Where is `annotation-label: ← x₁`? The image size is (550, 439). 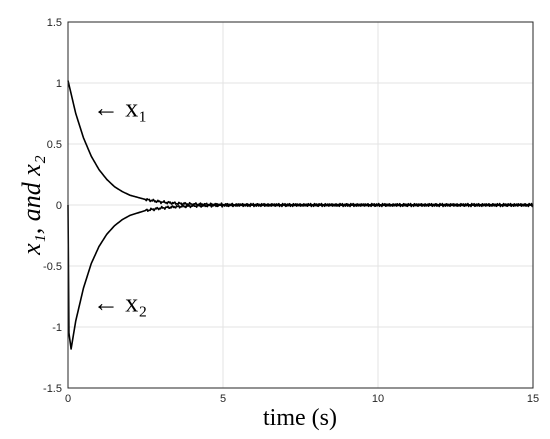 annotation-label: ← x₁ is located at coordinates (120, 107).